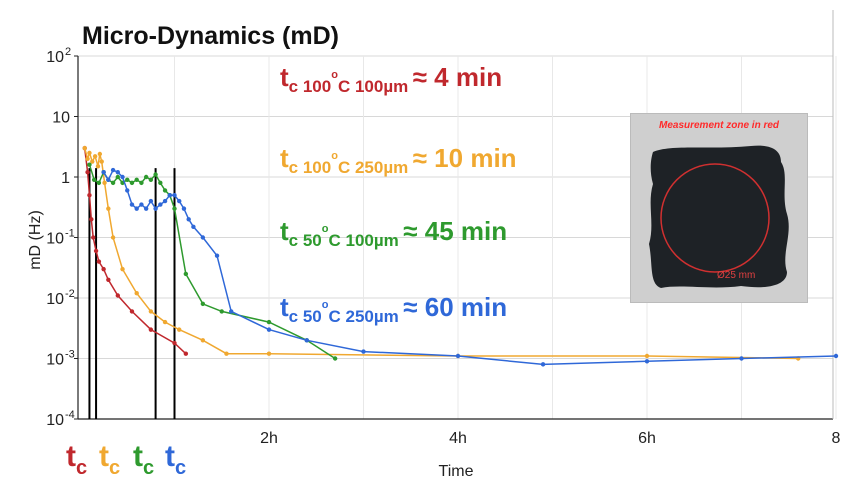 Image resolution: width=856 pixels, height=489 pixels. What do you see at coordinates (82, 468) in the screenshot?
I see `tc-label-0-sub: c` at bounding box center [82, 468].